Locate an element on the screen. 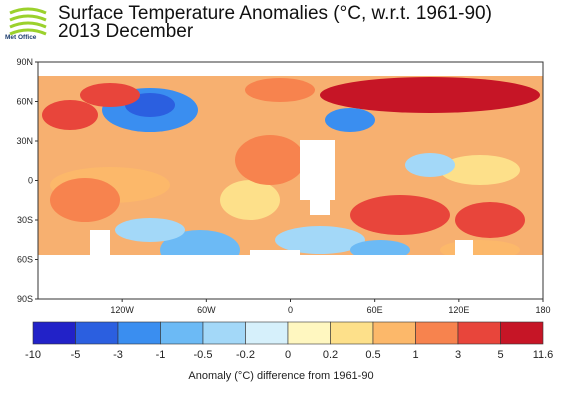 The height and width of the screenshot is (400, 562). lat-tick-label: 90N is located at coordinates (24, 62).